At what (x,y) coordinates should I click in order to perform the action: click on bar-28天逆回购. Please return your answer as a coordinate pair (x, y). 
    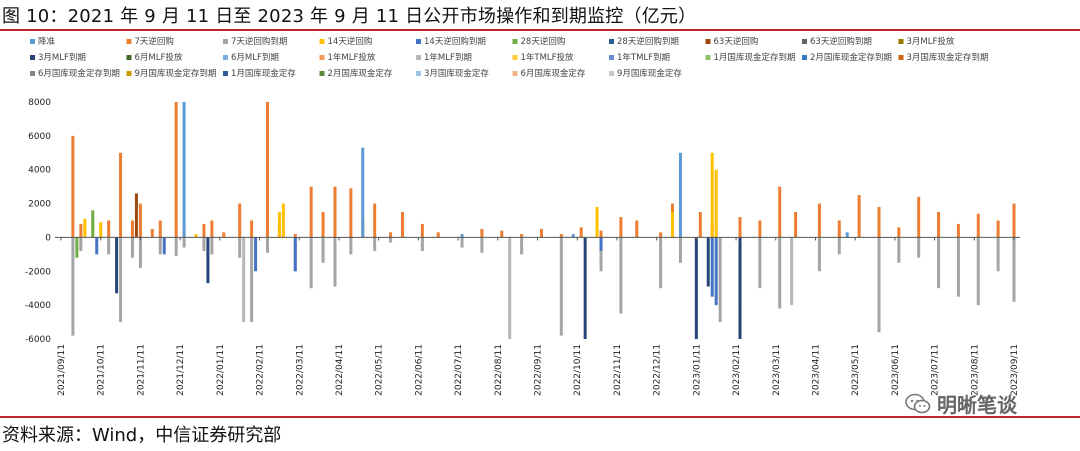
    Looking at the image, I should click on (93, 224).